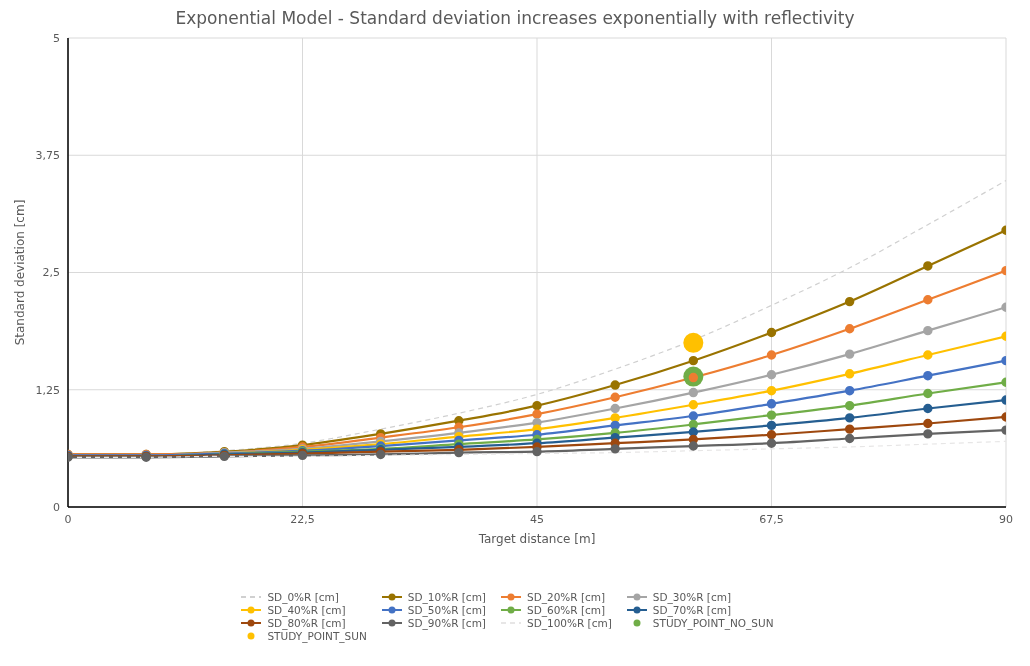  I want to click on legend-label: SD_80%R [cm], so click(306, 623).